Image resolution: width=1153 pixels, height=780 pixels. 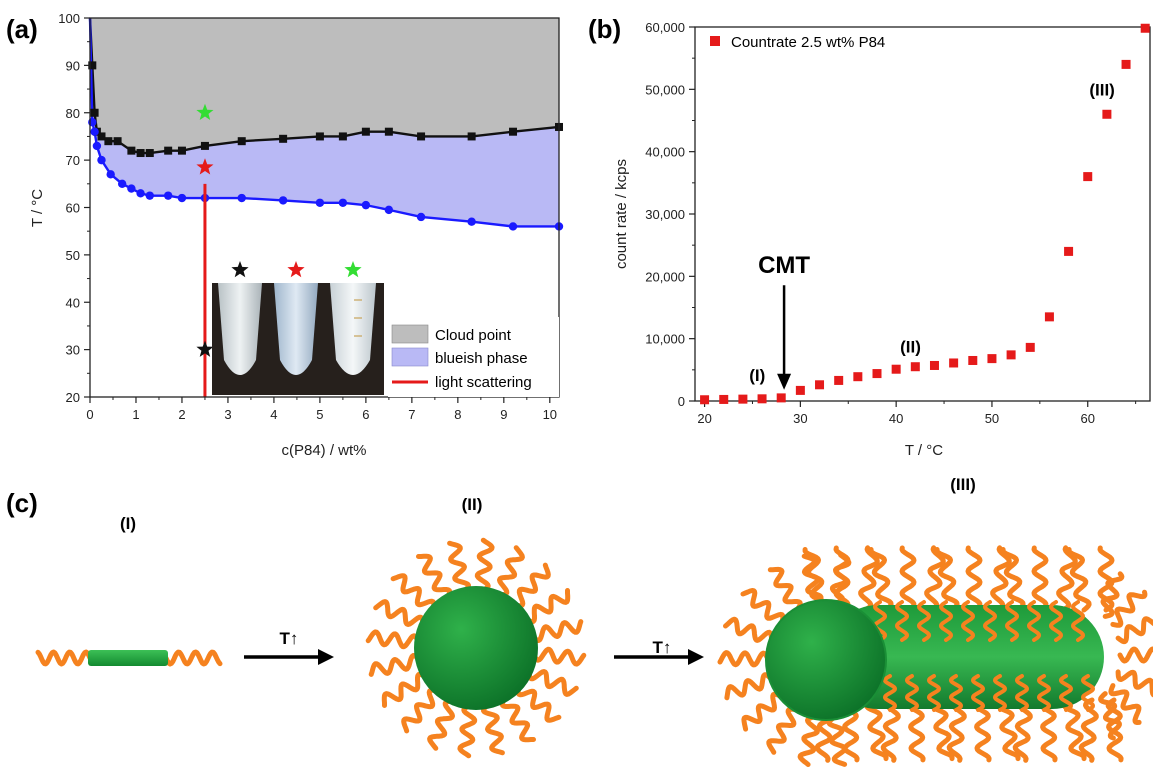 What do you see at coordinates (410, 334) in the screenshot?
I see `legend-swatch-cloud-point` at bounding box center [410, 334].